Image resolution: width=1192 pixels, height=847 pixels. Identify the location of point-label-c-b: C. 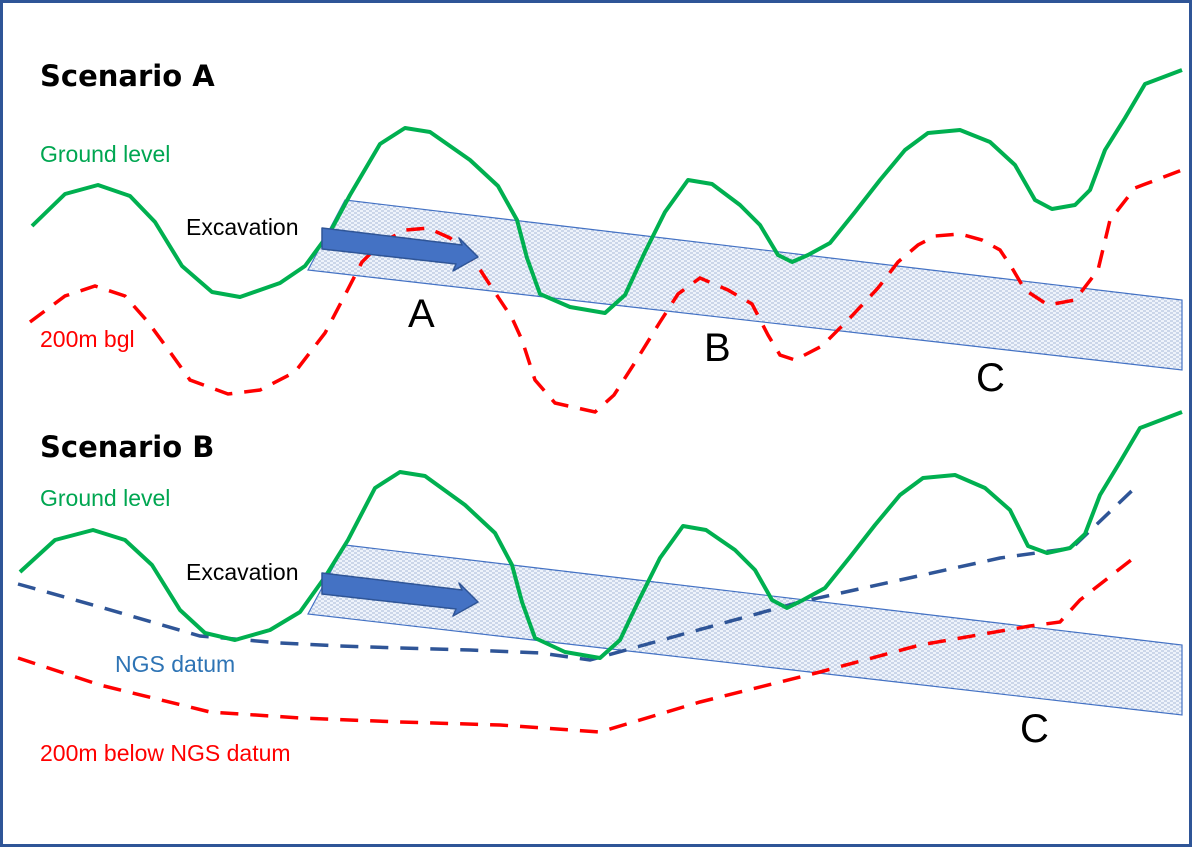
(1034, 729).